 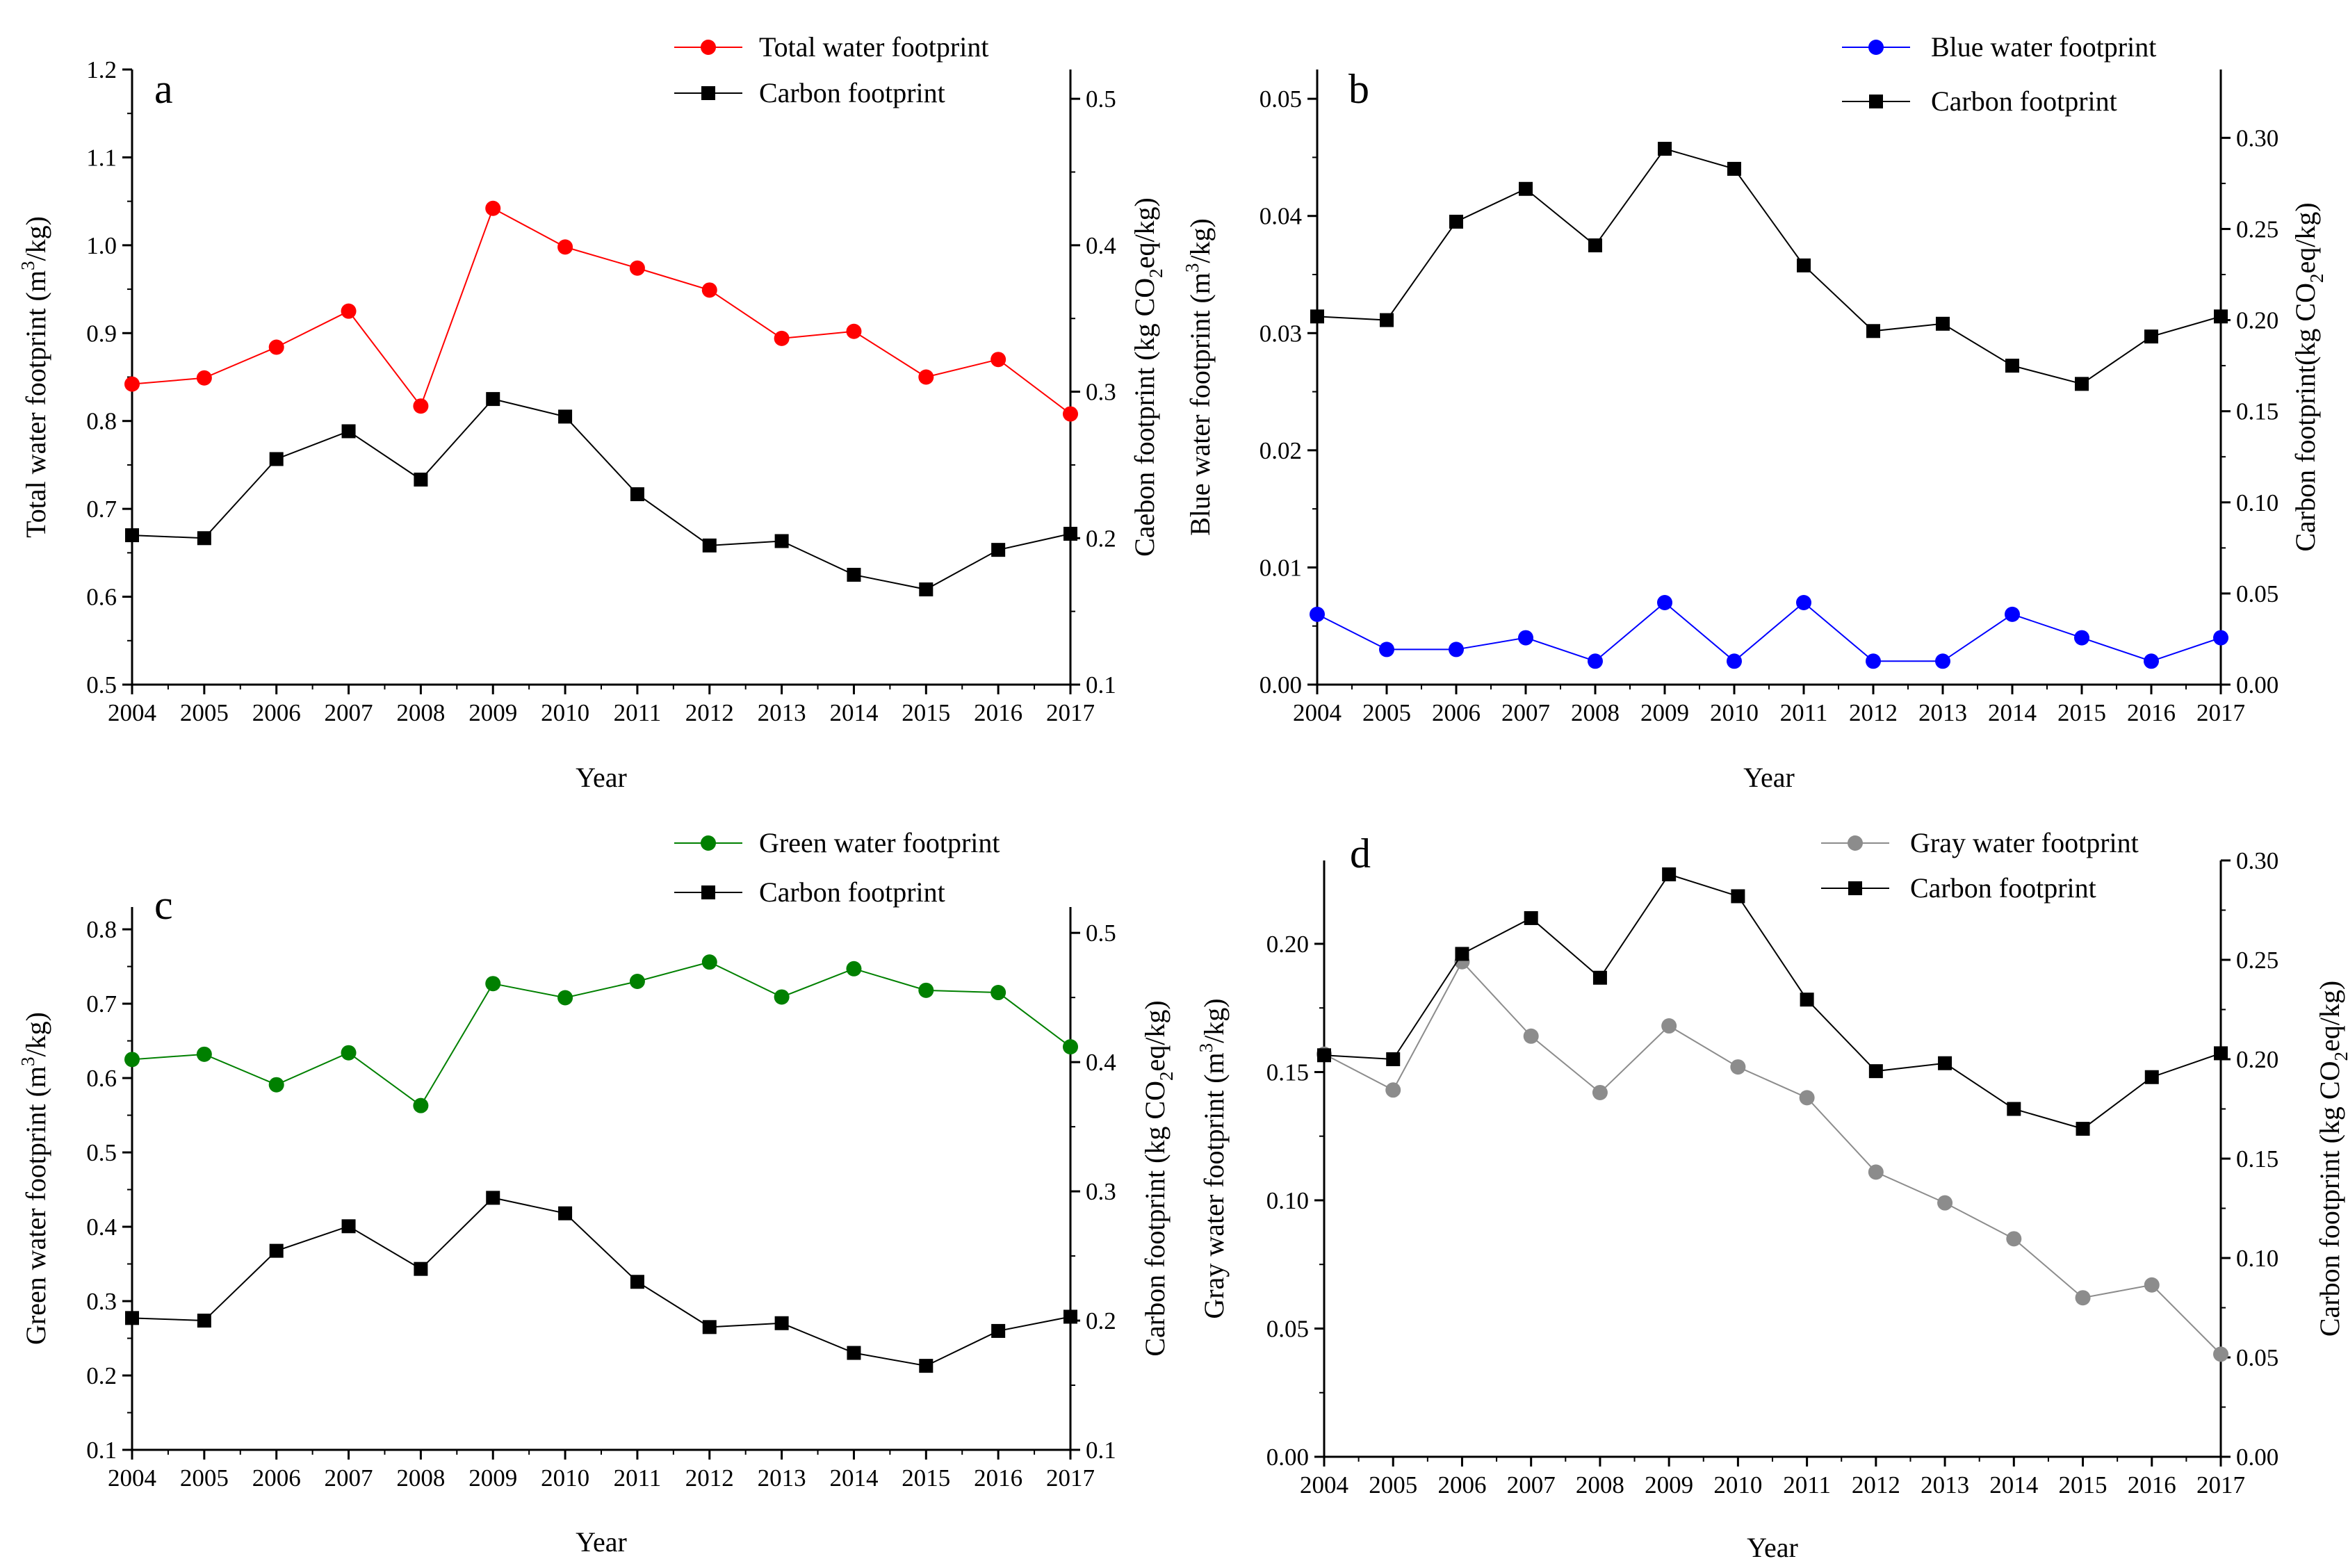 I want to click on right-axis-title: Carbon footprint(kg CO2eq/kg), so click(x=2308, y=376).